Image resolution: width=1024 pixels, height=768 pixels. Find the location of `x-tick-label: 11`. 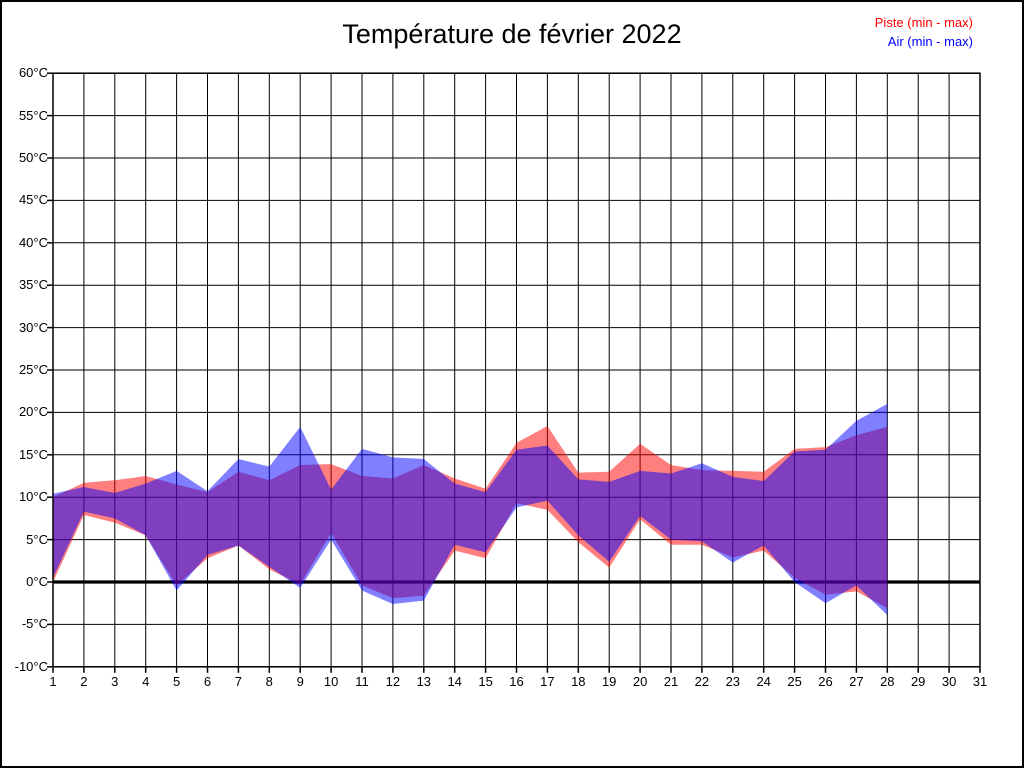

x-tick-label: 11 is located at coordinates (362, 681).